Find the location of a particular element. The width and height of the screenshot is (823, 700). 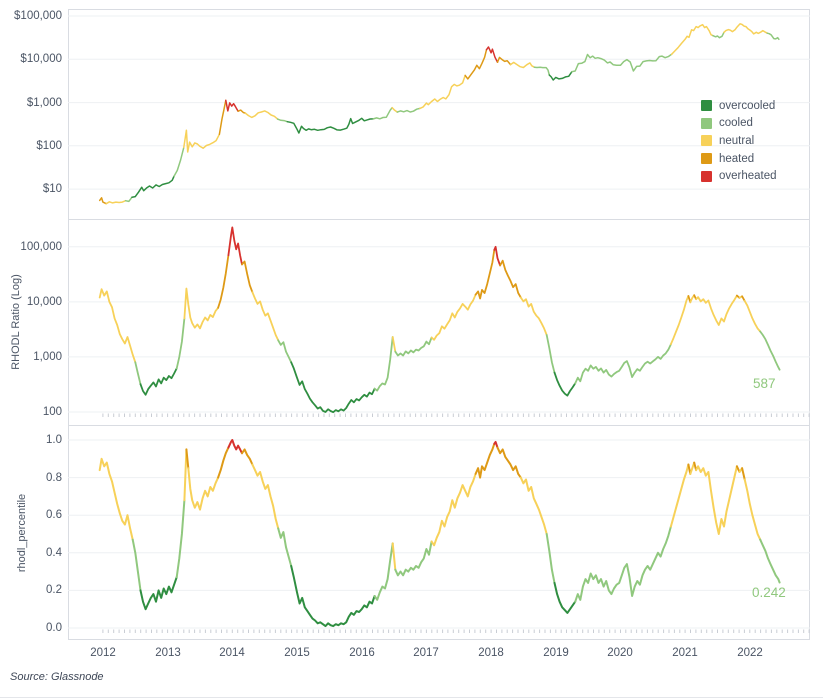

legend-item-neutral: neutral is located at coordinates (739, 141).